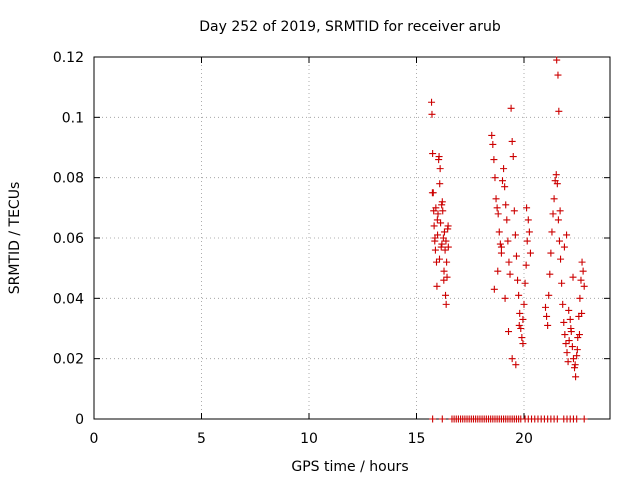  I want to click on y-tick-label: 0, so click(79, 420).